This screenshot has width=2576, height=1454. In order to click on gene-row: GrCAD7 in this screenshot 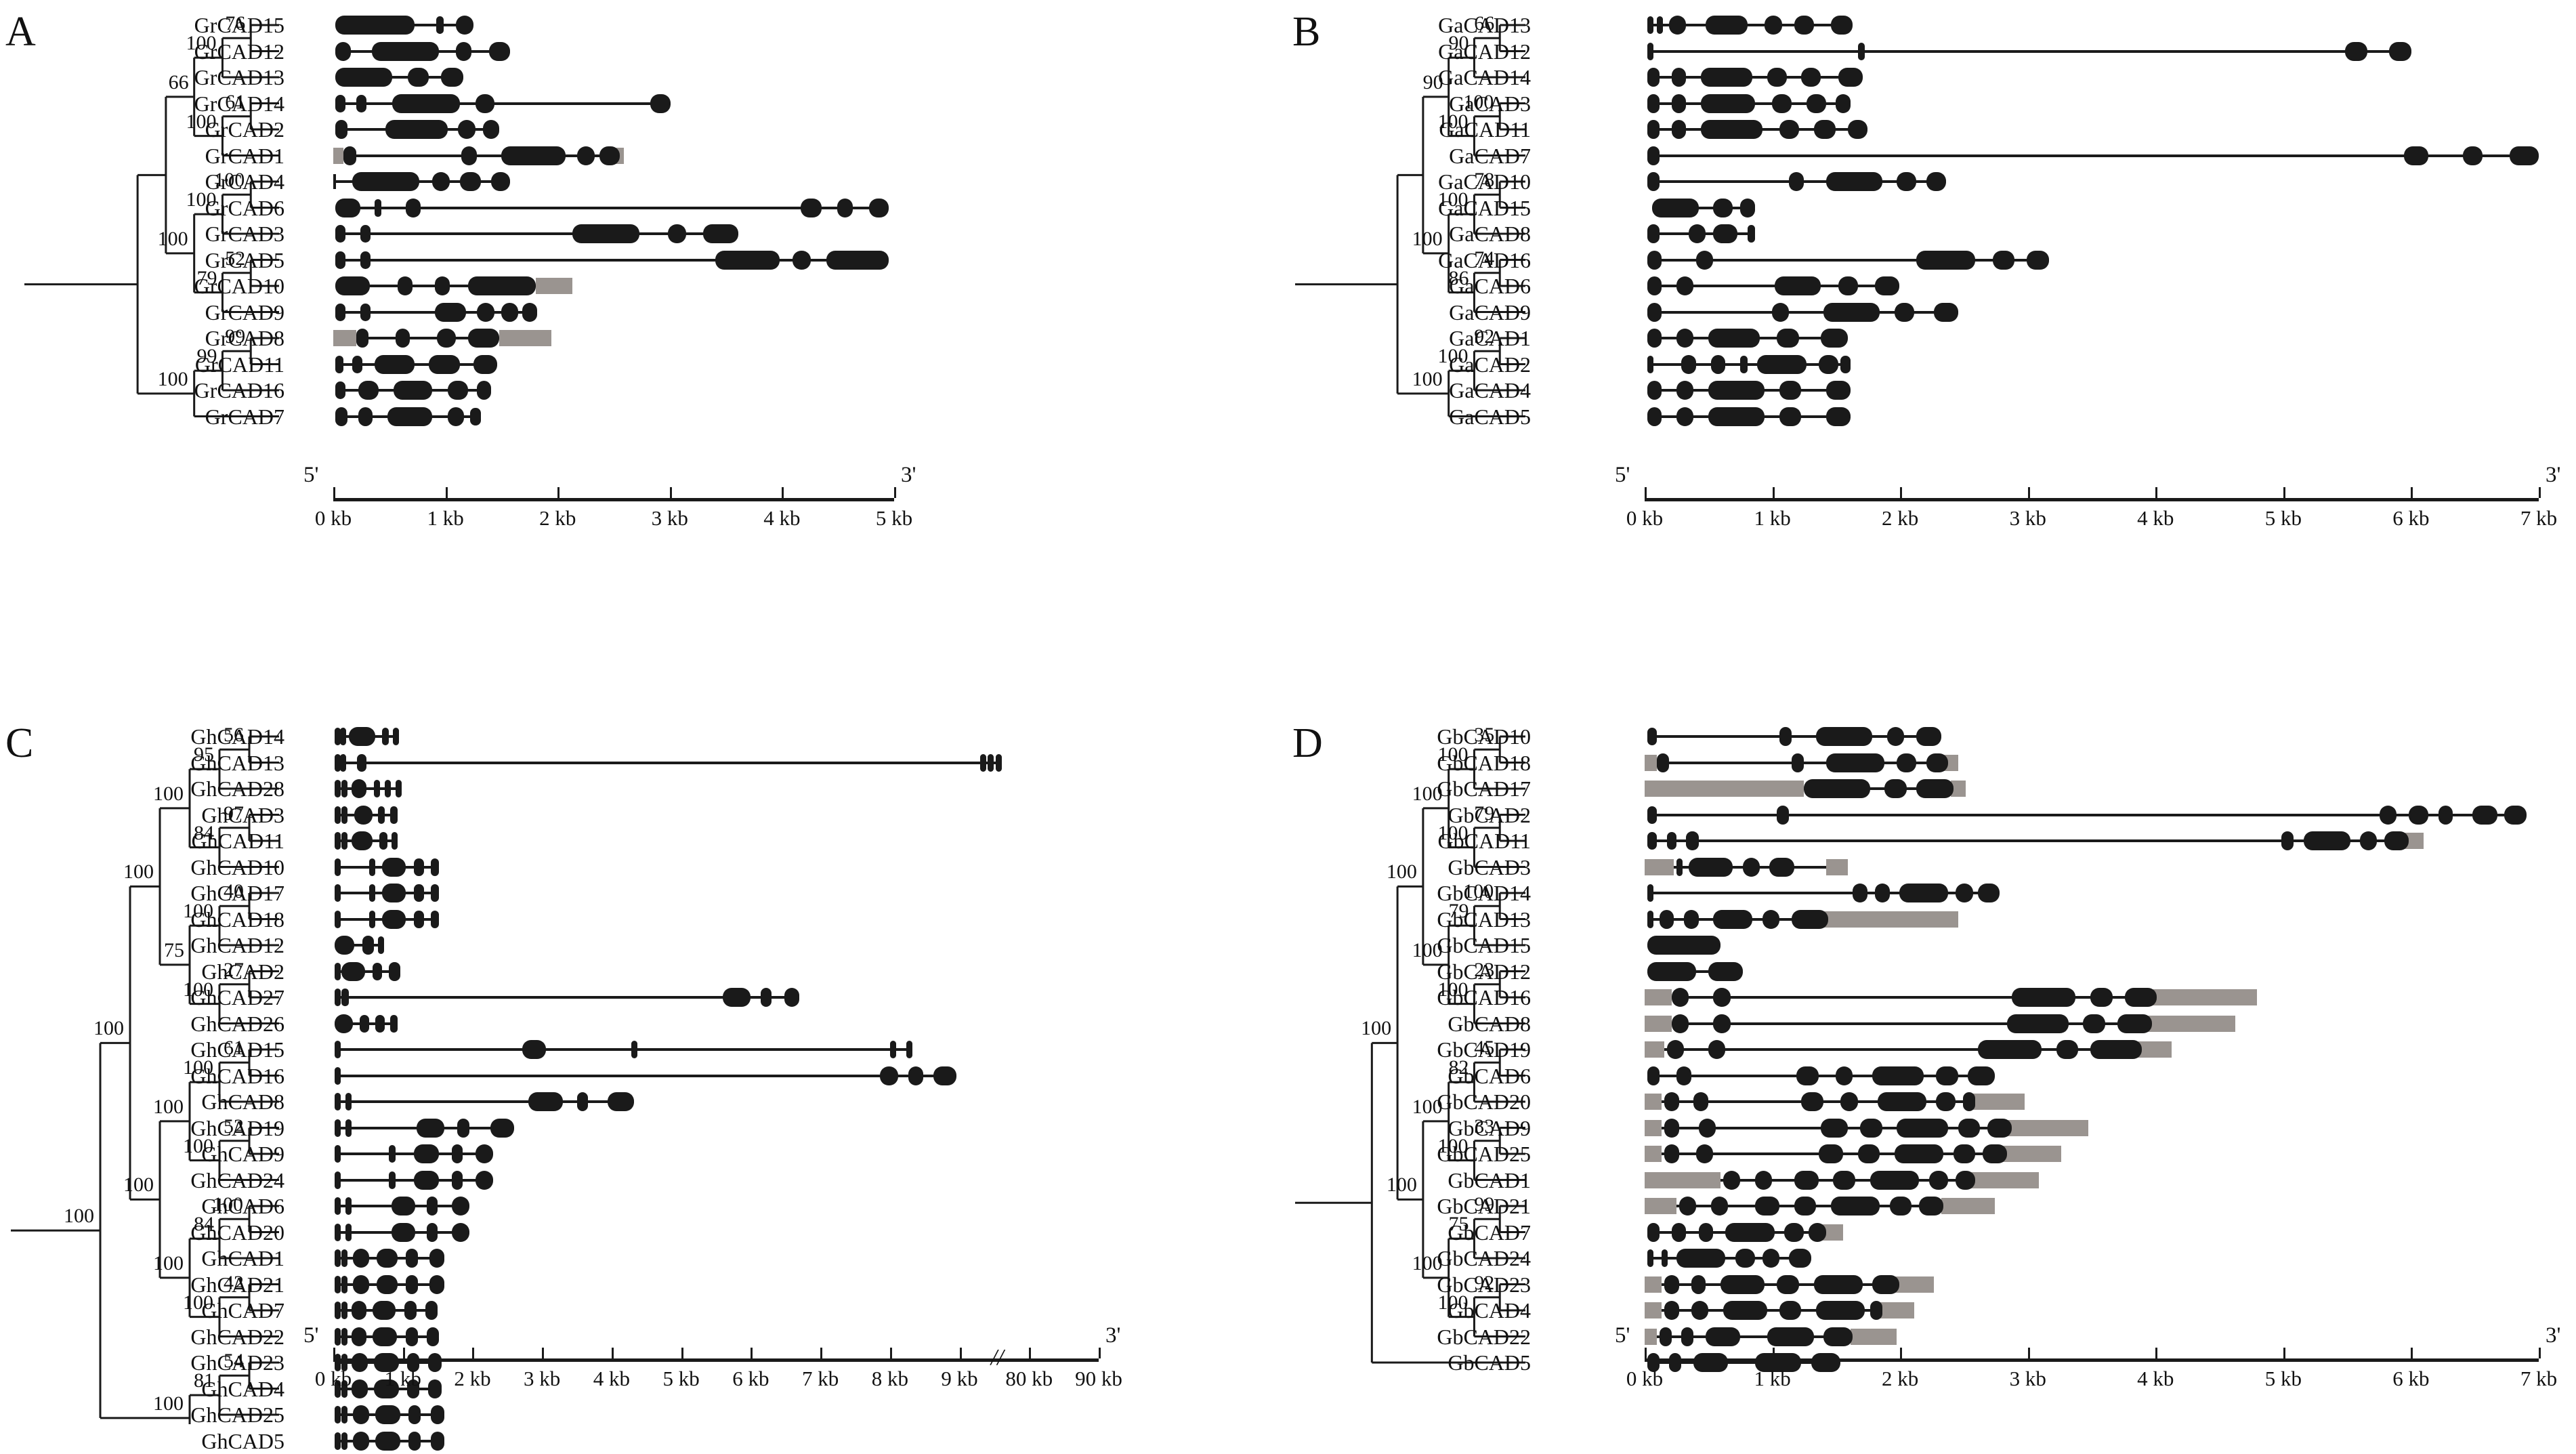, I will do `click(643, 417)`.